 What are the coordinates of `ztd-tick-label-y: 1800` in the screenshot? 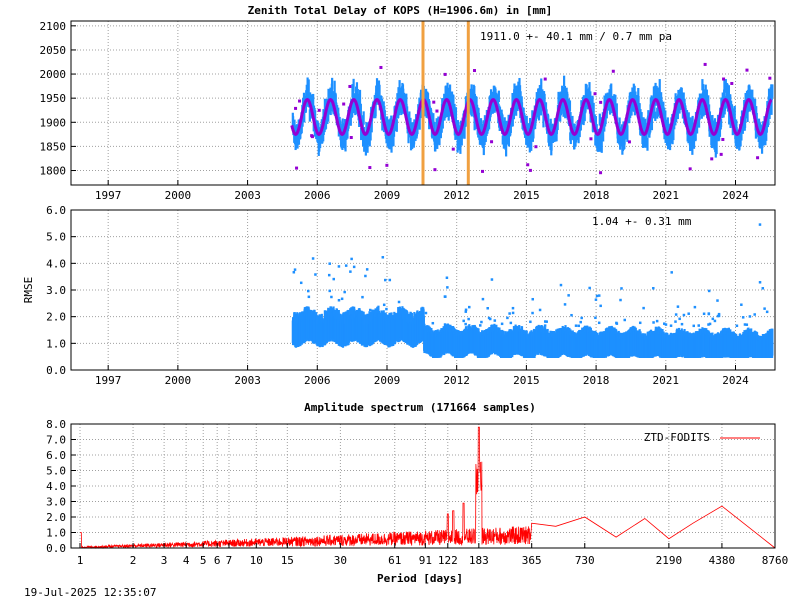 It's located at (53, 171).